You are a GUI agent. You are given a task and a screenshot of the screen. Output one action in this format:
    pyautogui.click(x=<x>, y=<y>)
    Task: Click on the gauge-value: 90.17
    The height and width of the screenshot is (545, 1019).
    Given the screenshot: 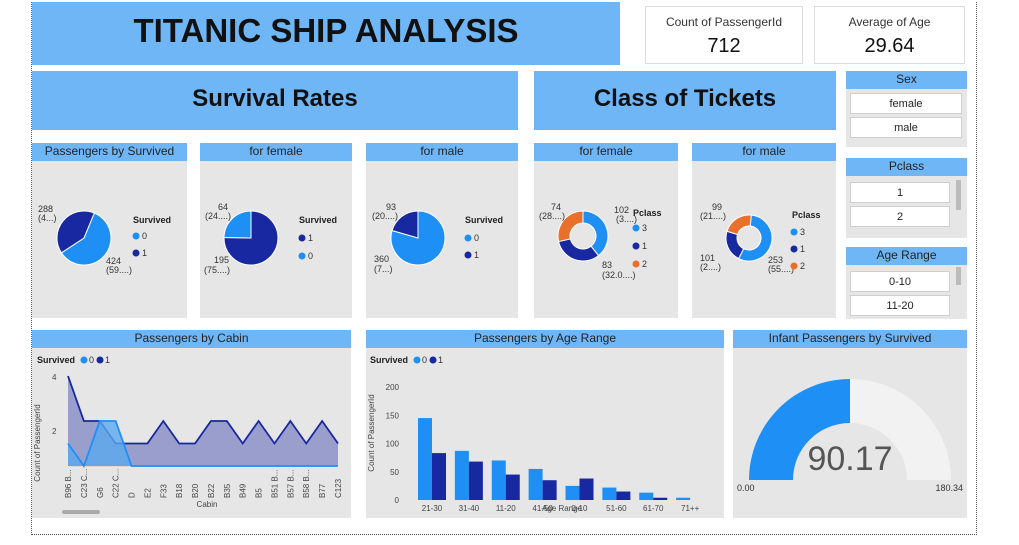 What is the action you would take?
    pyautogui.click(x=849, y=459)
    